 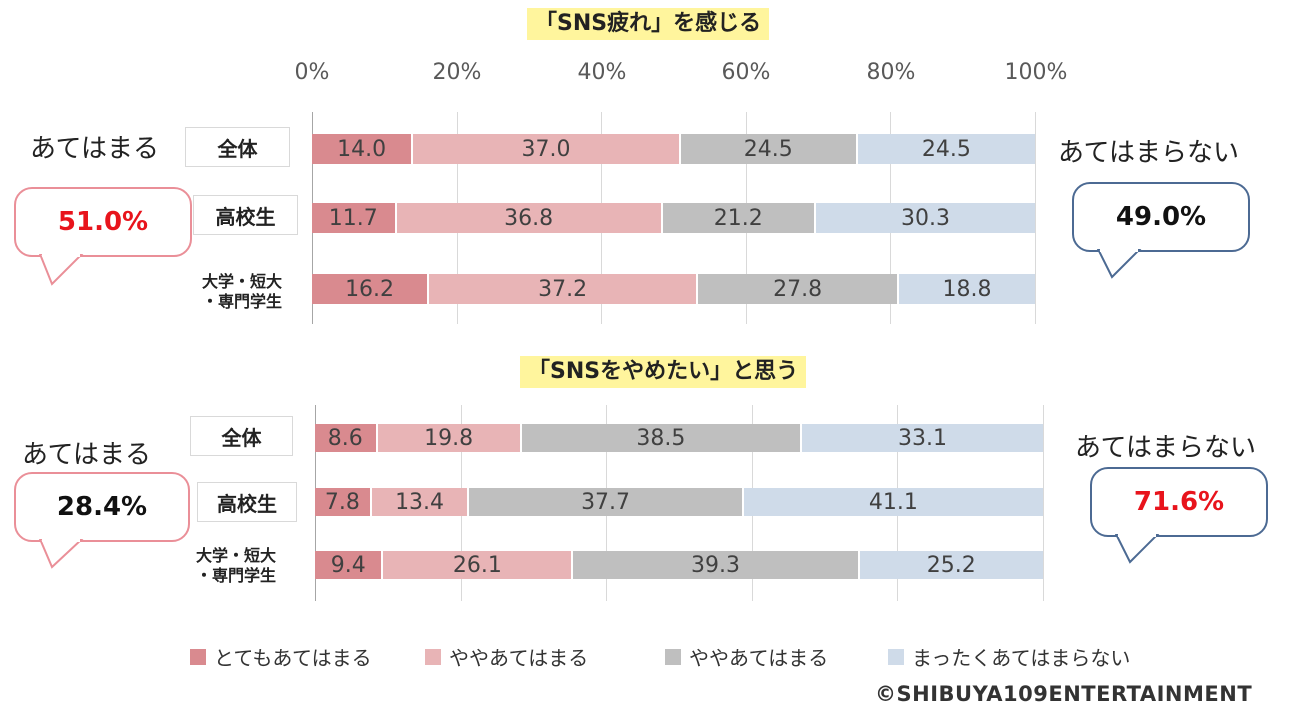 What do you see at coordinates (86, 455) in the screenshot?
I see `chart2-left-word: あてはまる` at bounding box center [86, 455].